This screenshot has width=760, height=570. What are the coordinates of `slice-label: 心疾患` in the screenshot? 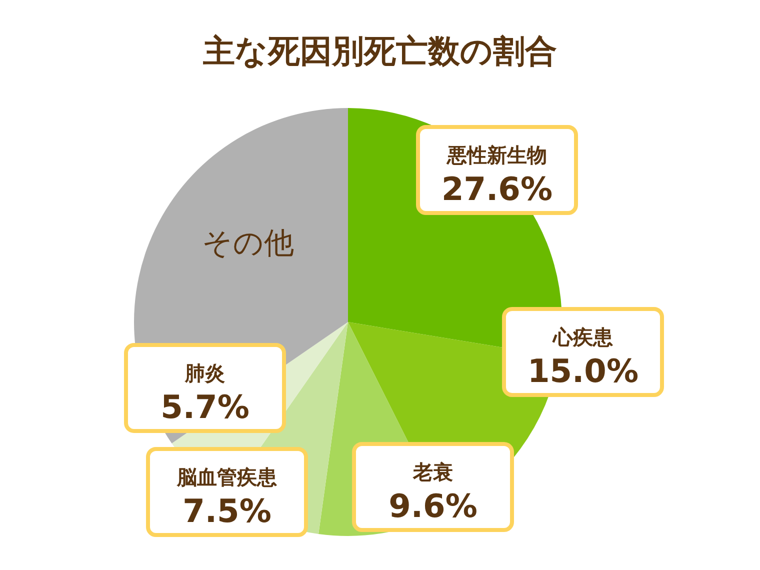 It's located at (583, 337).